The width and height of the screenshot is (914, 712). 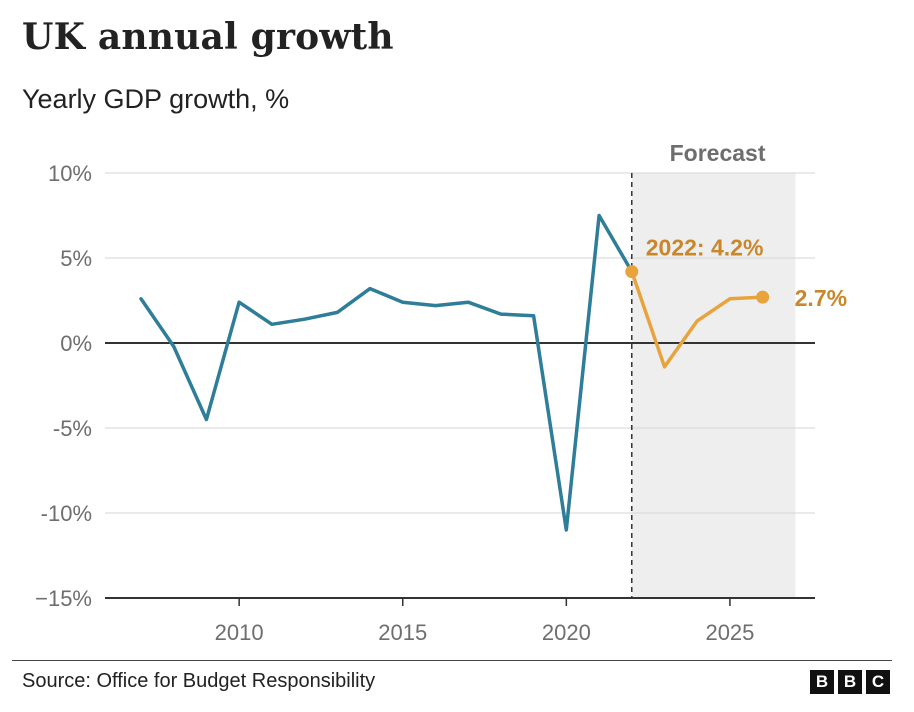 I want to click on y-tick-label: -10%, so click(x=66, y=513).